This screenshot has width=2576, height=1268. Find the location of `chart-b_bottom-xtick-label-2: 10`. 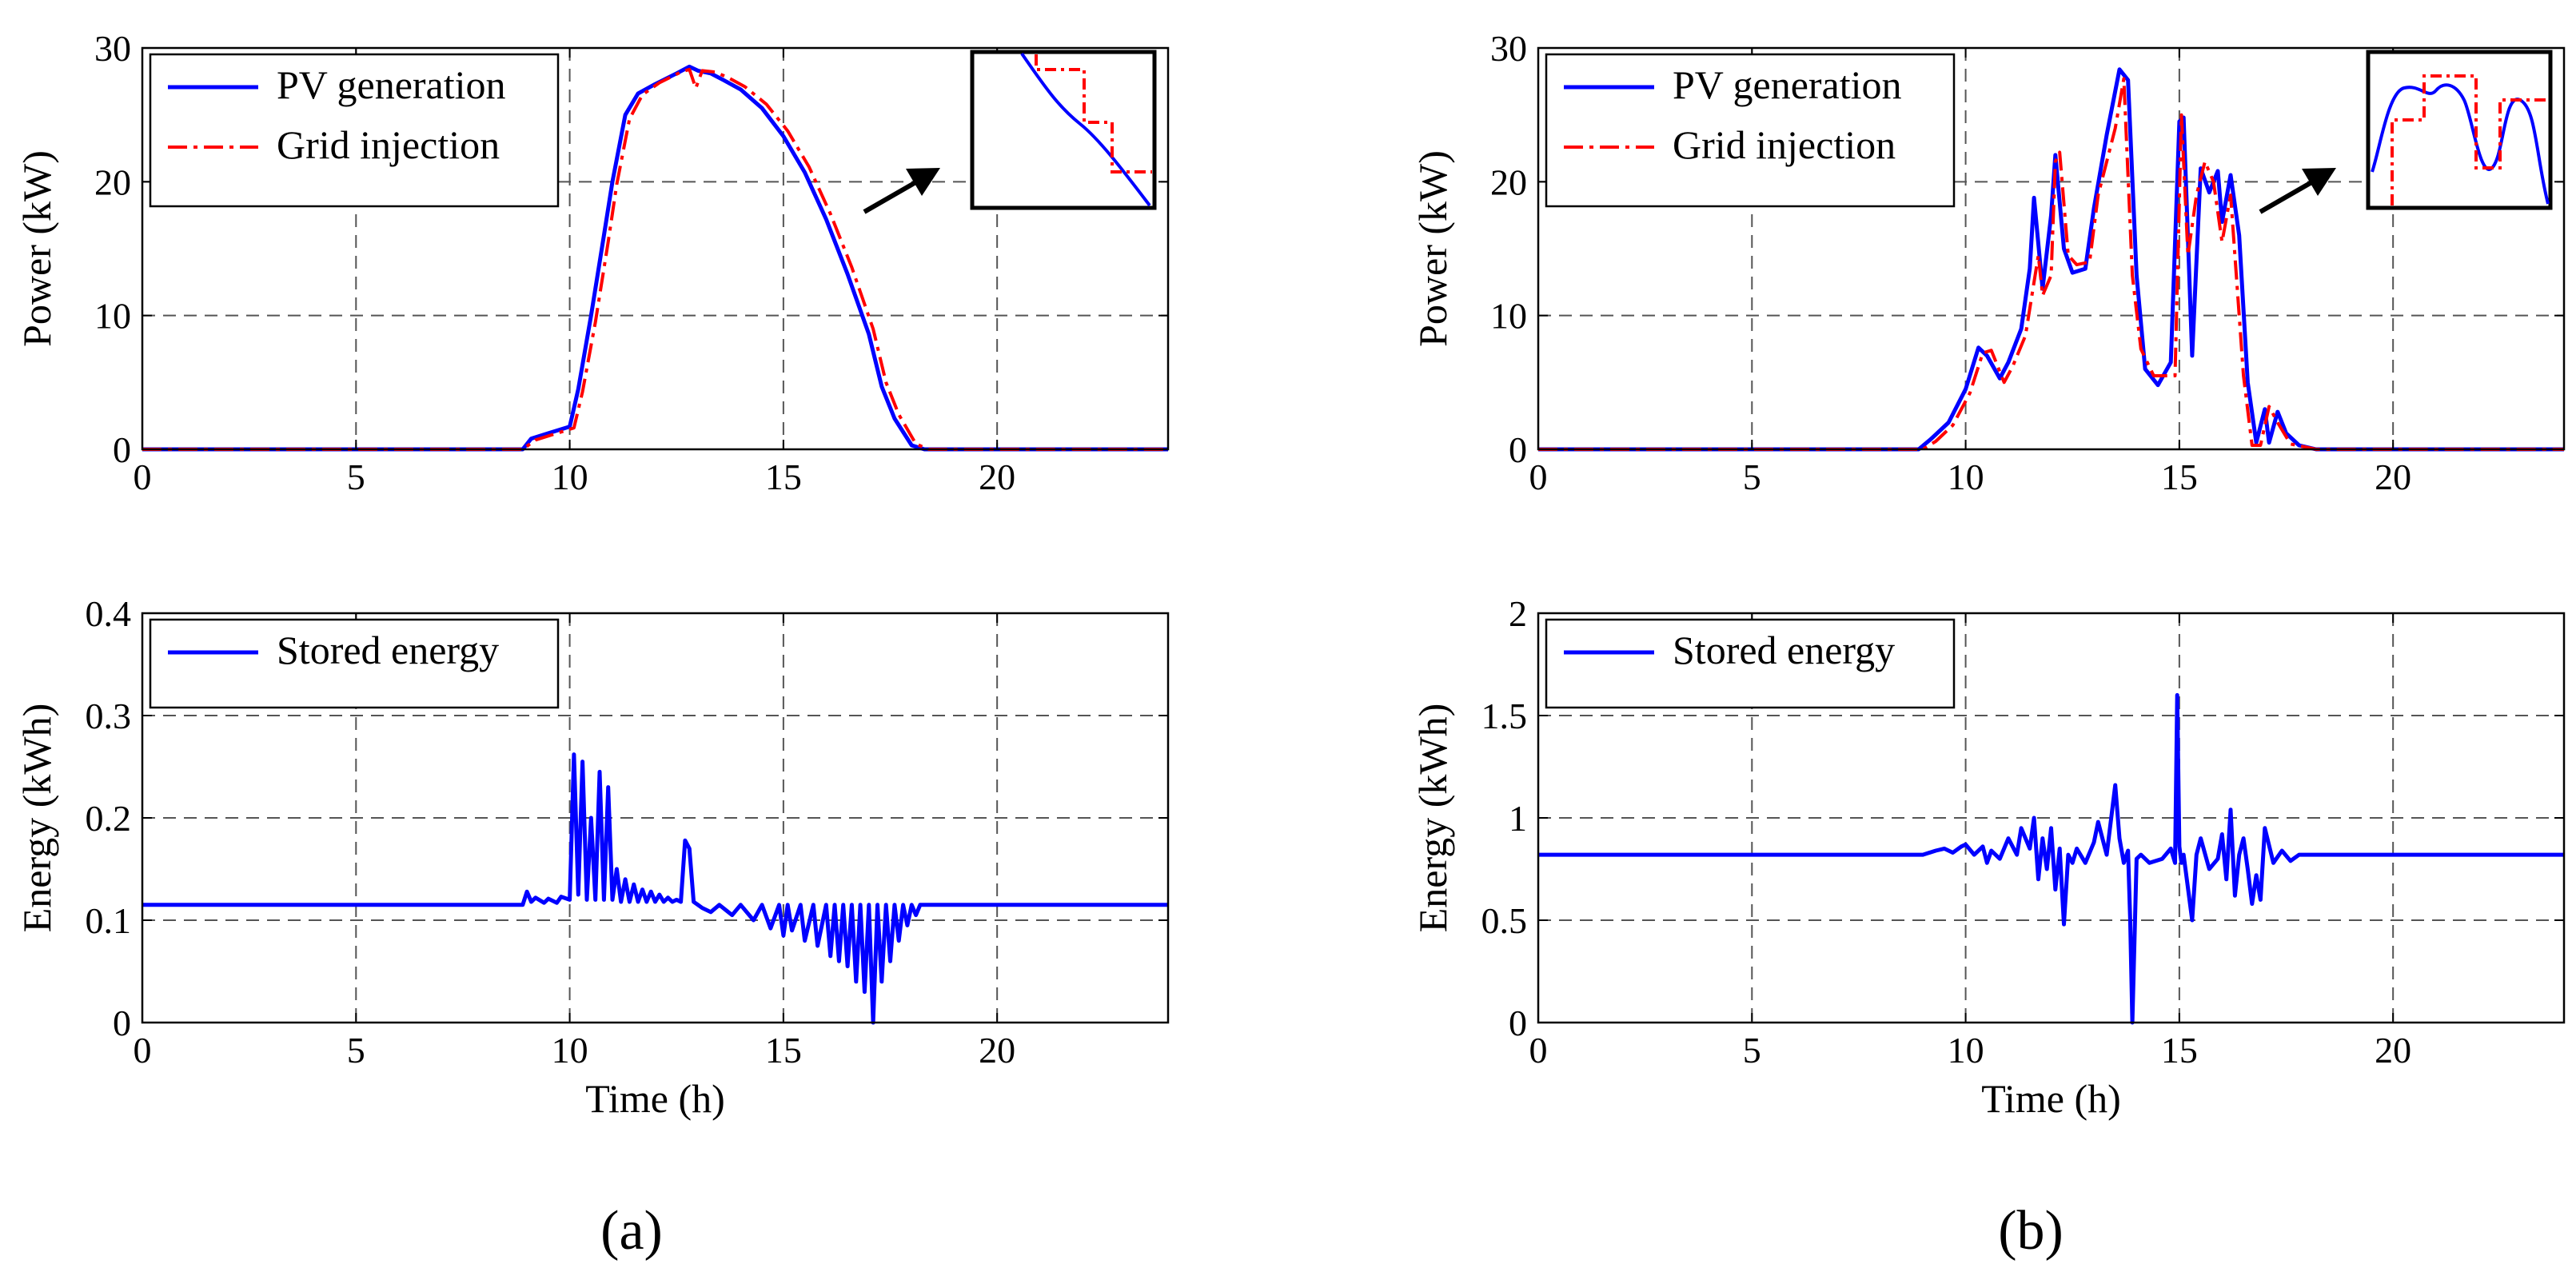

chart-b_bottom-xtick-label-2: 10 is located at coordinates (1966, 1050).